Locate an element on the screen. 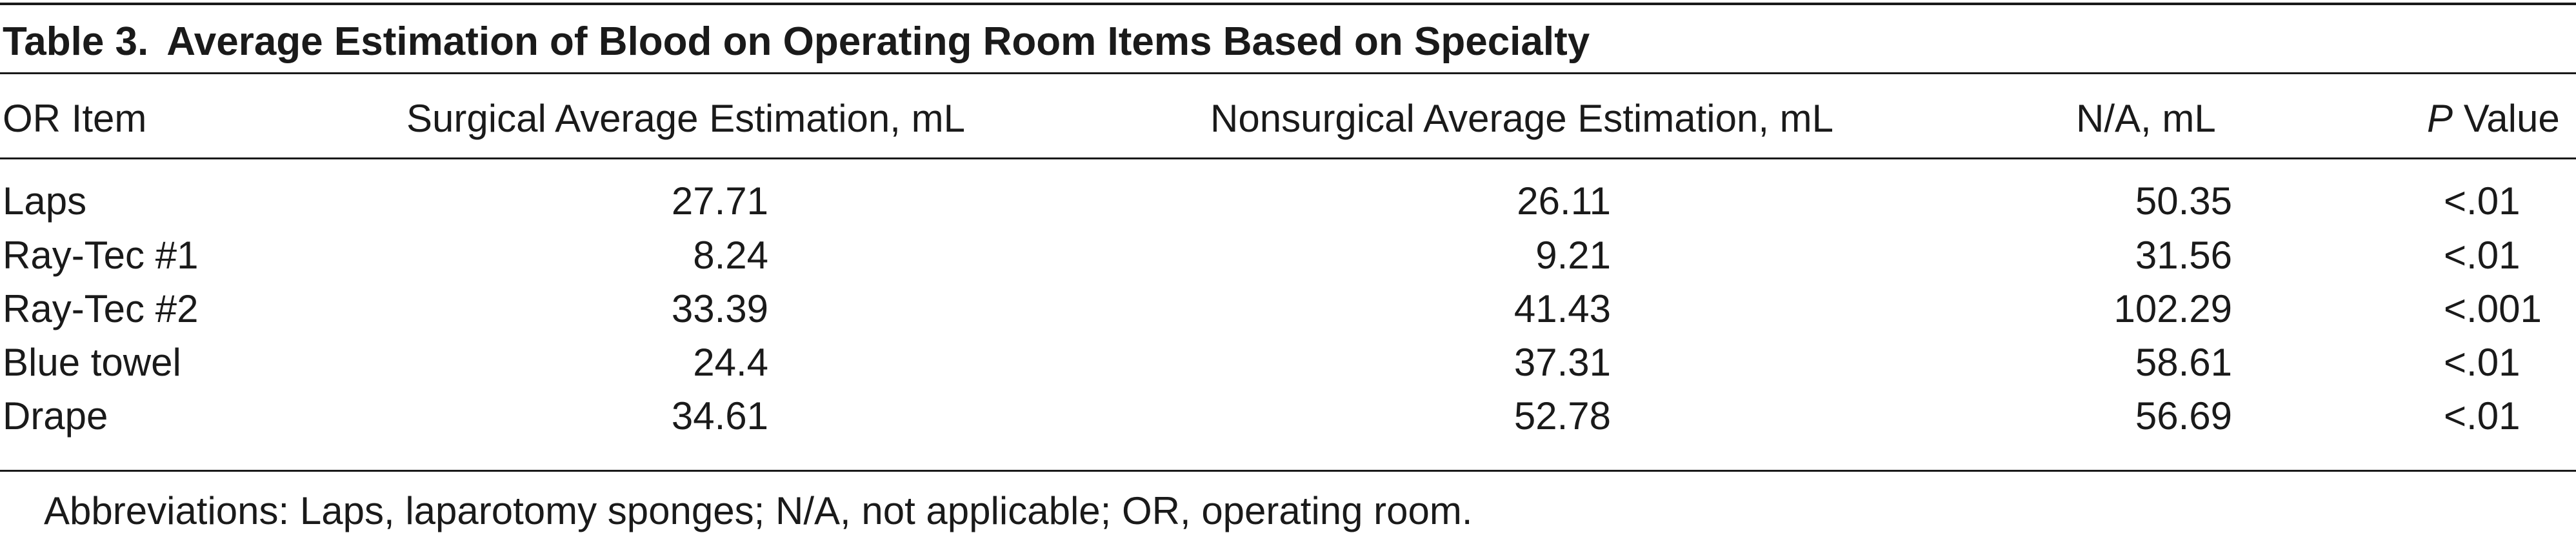 This screenshot has height=535, width=2576. row-raytec2-p: <.001 is located at coordinates (2493, 308).